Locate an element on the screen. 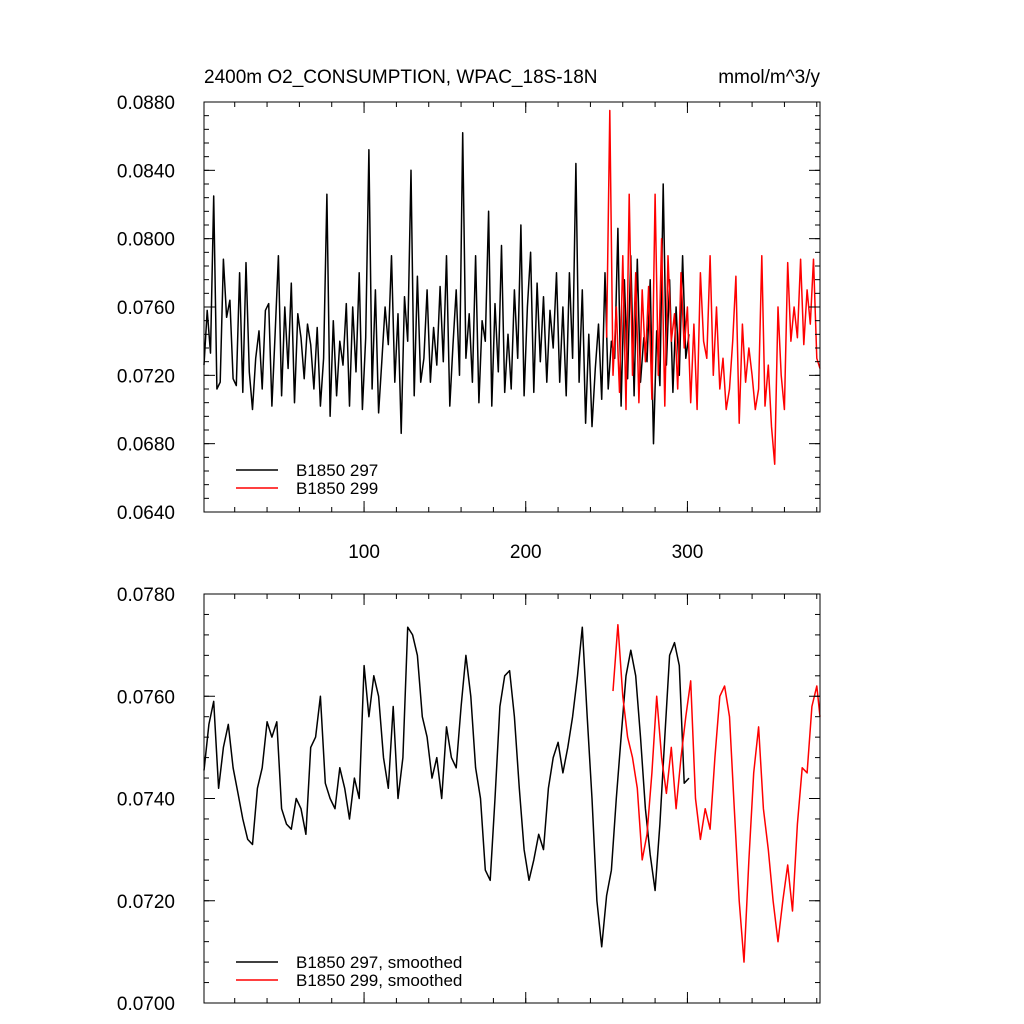 This screenshot has height=1024, width=1024. panel2-legend-label-1: B1850 297, smoothed is located at coordinates (379, 962).